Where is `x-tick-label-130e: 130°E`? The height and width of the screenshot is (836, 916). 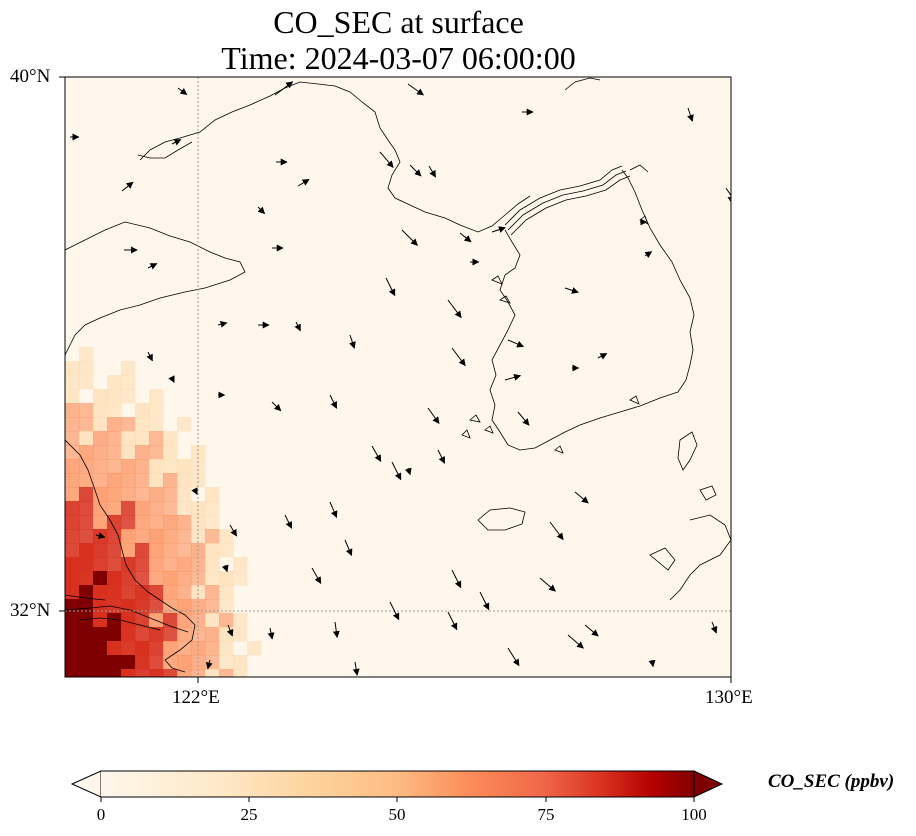 x-tick-label-130e: 130°E is located at coordinates (729, 697).